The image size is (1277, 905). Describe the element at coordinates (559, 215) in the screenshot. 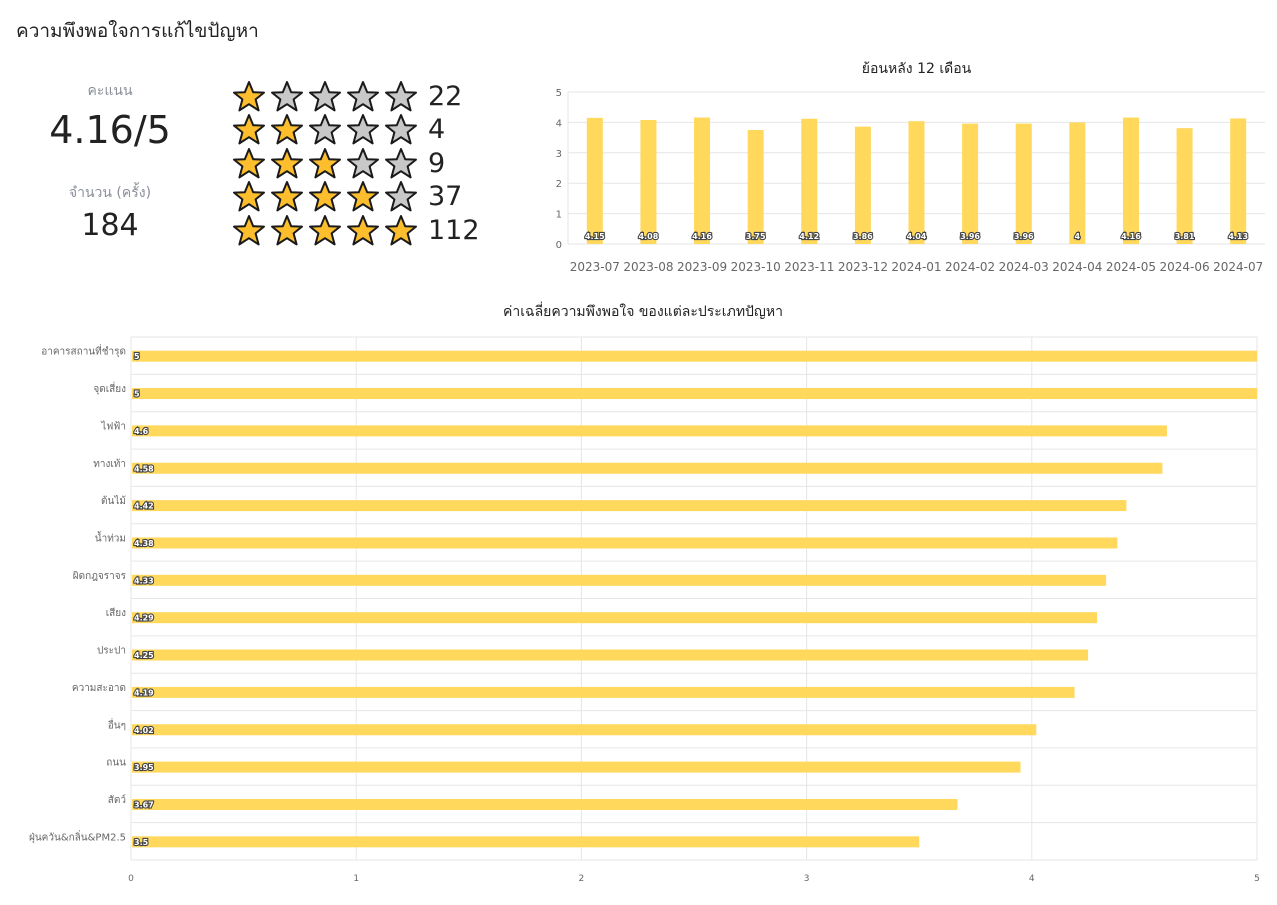

I see `y-tick-label: 1` at that location.